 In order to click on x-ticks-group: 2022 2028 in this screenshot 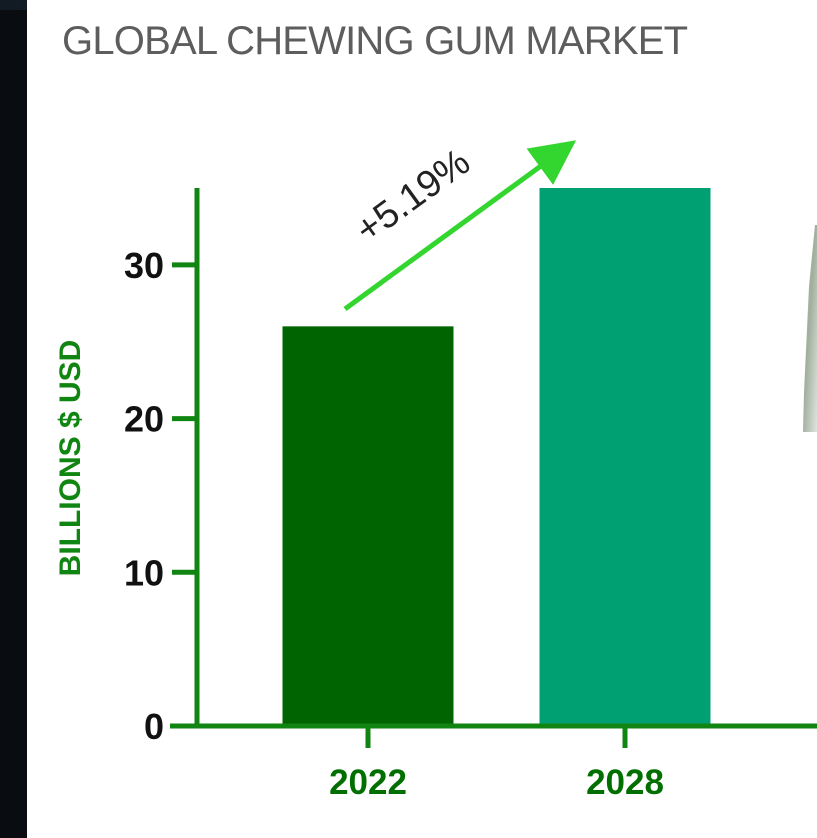, I will do `click(496, 764)`.